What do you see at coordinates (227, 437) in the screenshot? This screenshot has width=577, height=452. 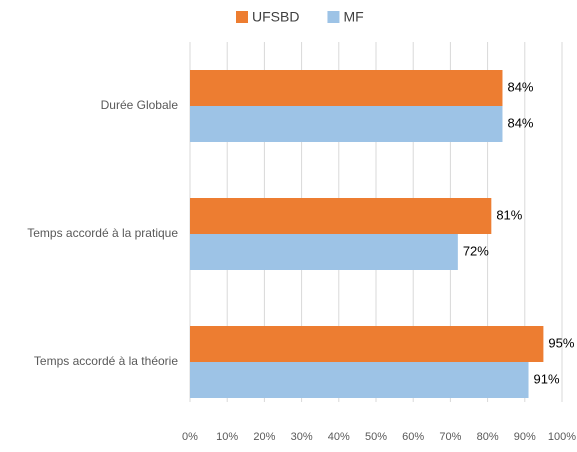 I see `x-tick-label: 10%` at bounding box center [227, 437].